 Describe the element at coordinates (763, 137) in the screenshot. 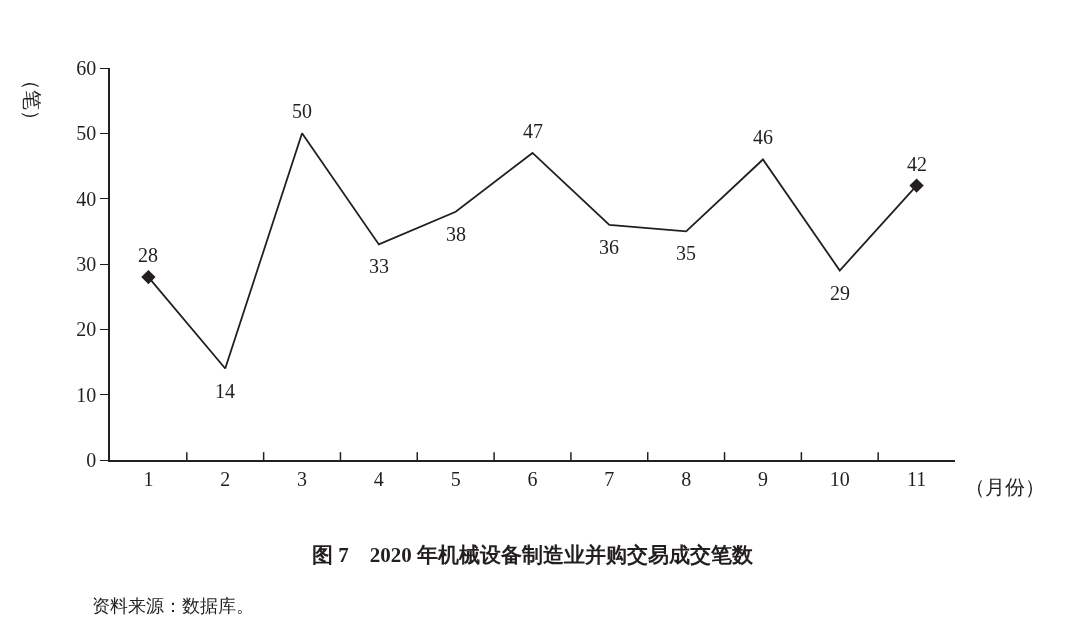

I see `data-label: 46` at that location.